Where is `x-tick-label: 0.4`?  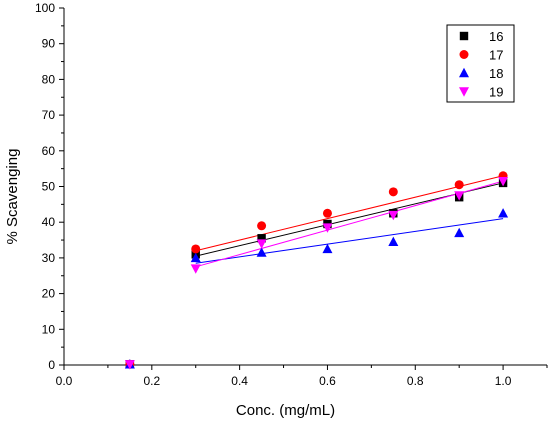 x-tick-label: 0.4 is located at coordinates (239, 381).